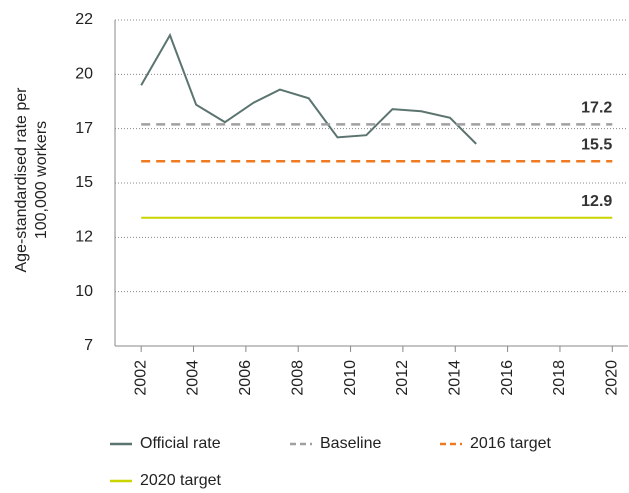 This screenshot has width=629, height=493. What do you see at coordinates (84, 128) in the screenshot?
I see `y-tick-label: 17` at bounding box center [84, 128].